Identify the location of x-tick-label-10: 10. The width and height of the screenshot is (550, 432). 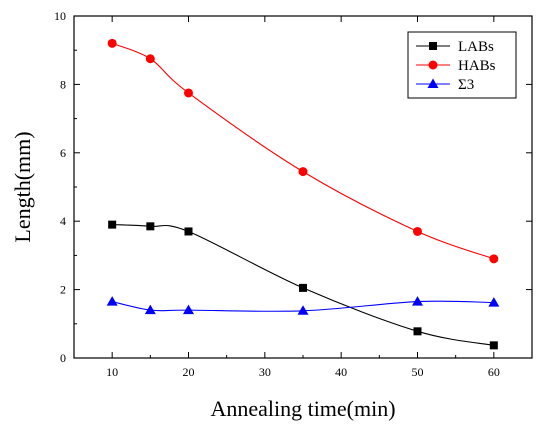
(112, 372).